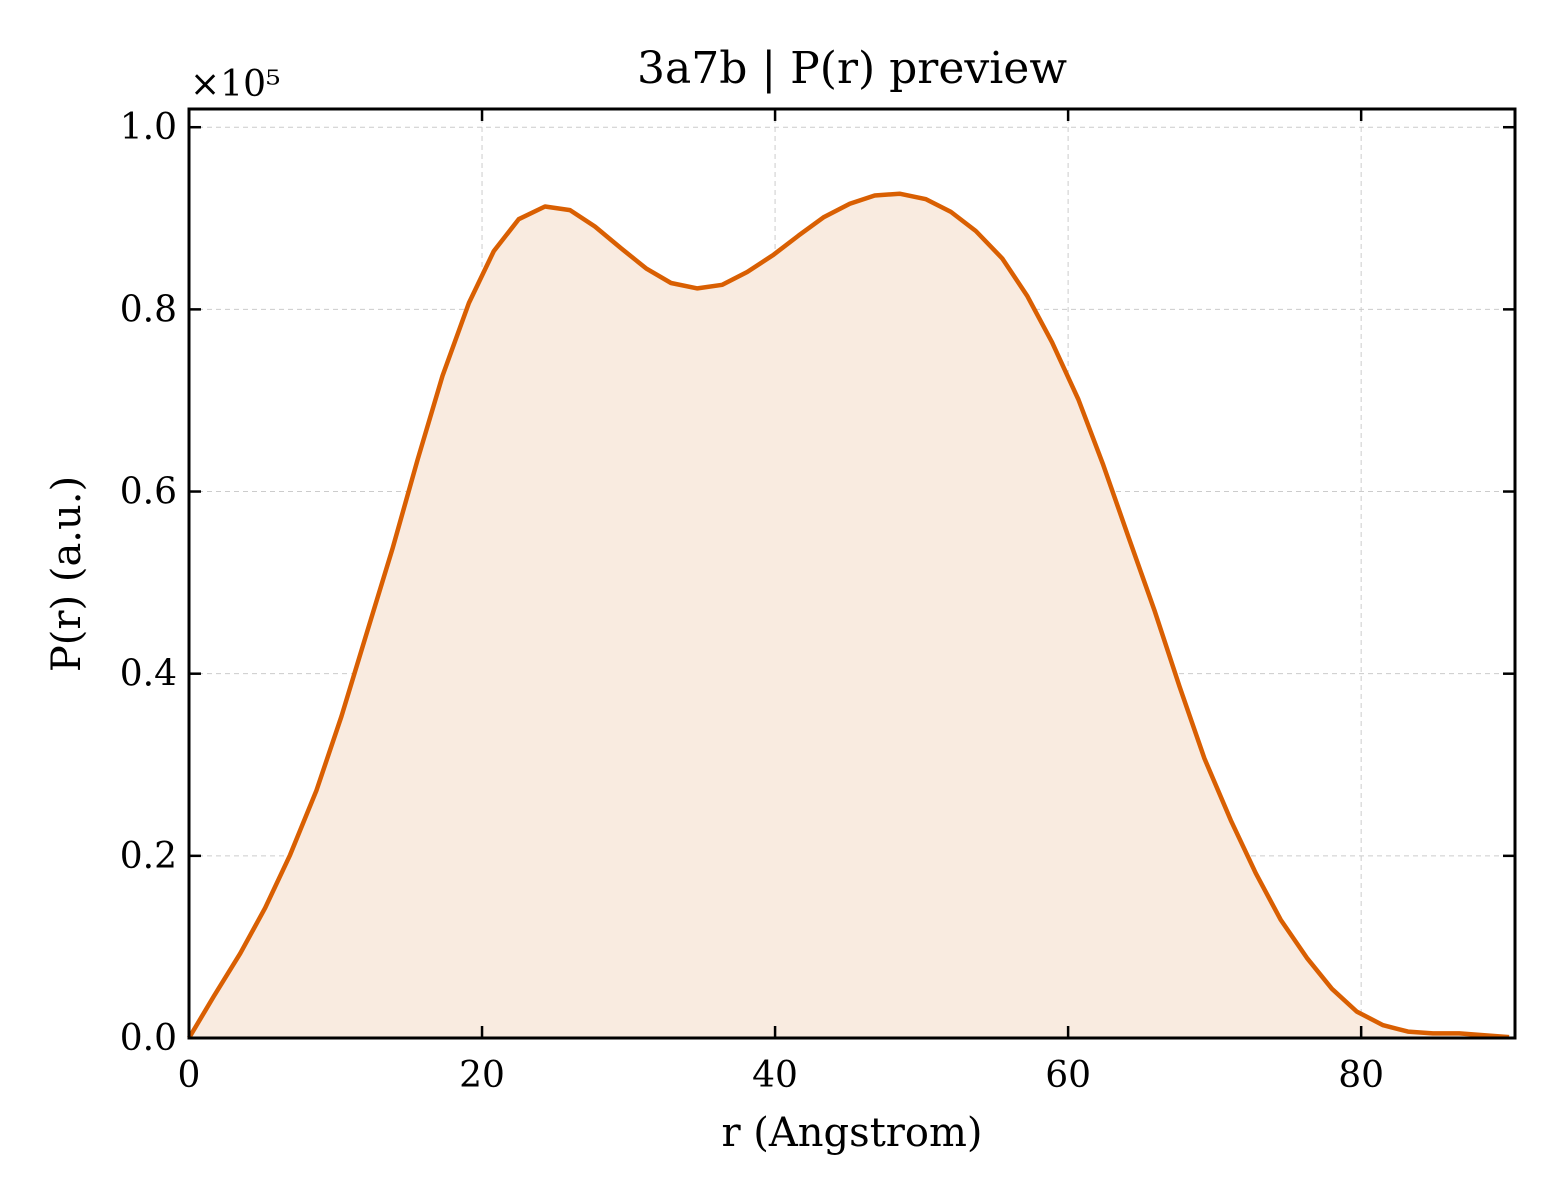 This screenshot has width=1560, height=1200. I want to click on y-tick-label: 0.6, so click(148, 492).